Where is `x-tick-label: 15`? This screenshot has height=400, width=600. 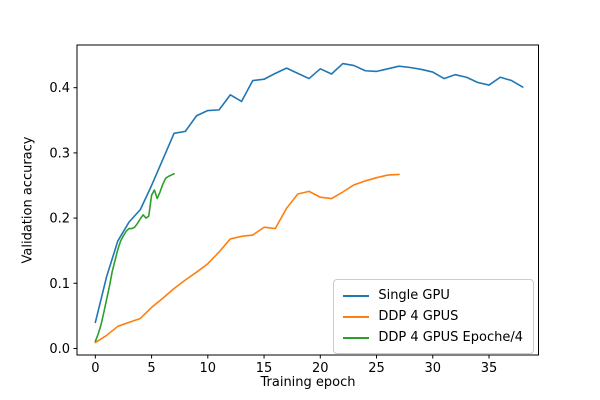
x-tick-label: 15 is located at coordinates (264, 368).